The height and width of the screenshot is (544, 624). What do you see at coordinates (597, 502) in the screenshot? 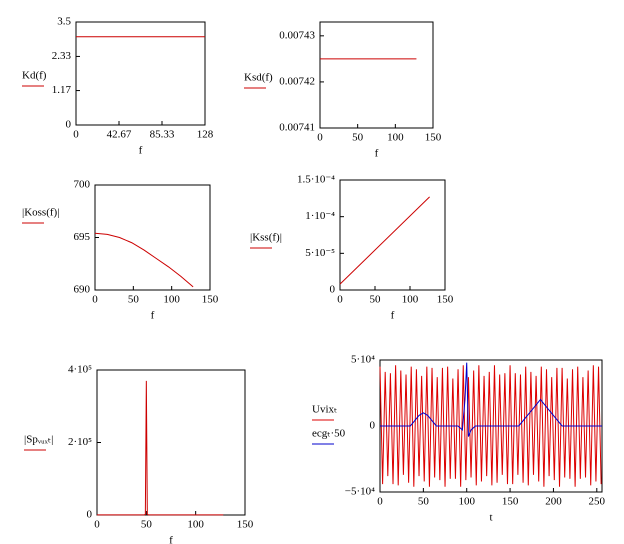
I see `x-tick-label: 250` at bounding box center [597, 502].